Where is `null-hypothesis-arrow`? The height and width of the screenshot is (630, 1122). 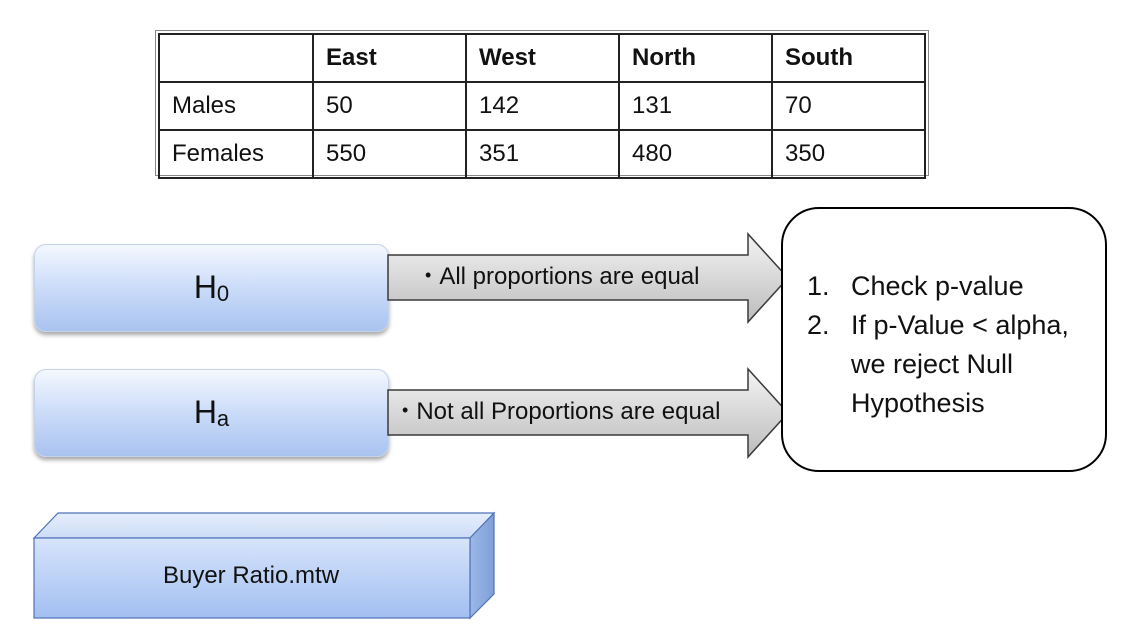
null-hypothesis-arrow is located at coordinates (588, 278).